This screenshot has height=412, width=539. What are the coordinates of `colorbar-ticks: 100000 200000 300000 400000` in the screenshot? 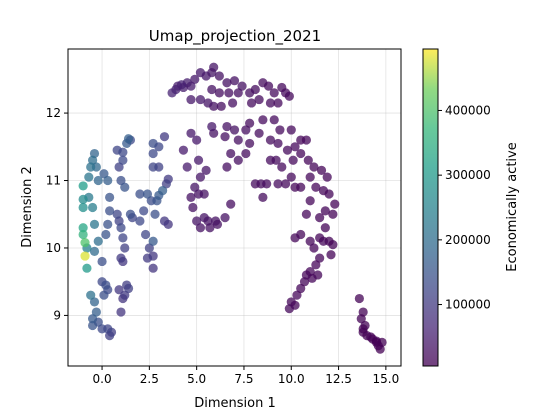 It's located at (464, 207).